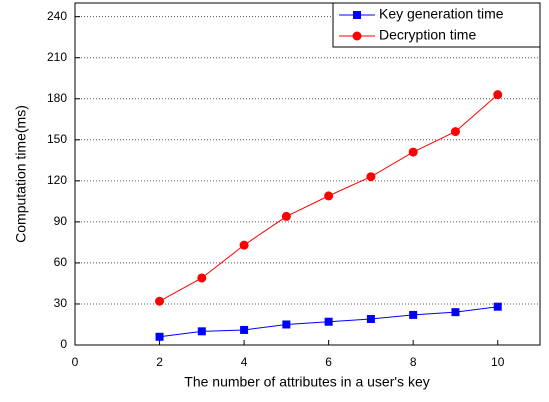 The width and height of the screenshot is (549, 402). What do you see at coordinates (436, 25) in the screenshot?
I see `legend-box` at bounding box center [436, 25].